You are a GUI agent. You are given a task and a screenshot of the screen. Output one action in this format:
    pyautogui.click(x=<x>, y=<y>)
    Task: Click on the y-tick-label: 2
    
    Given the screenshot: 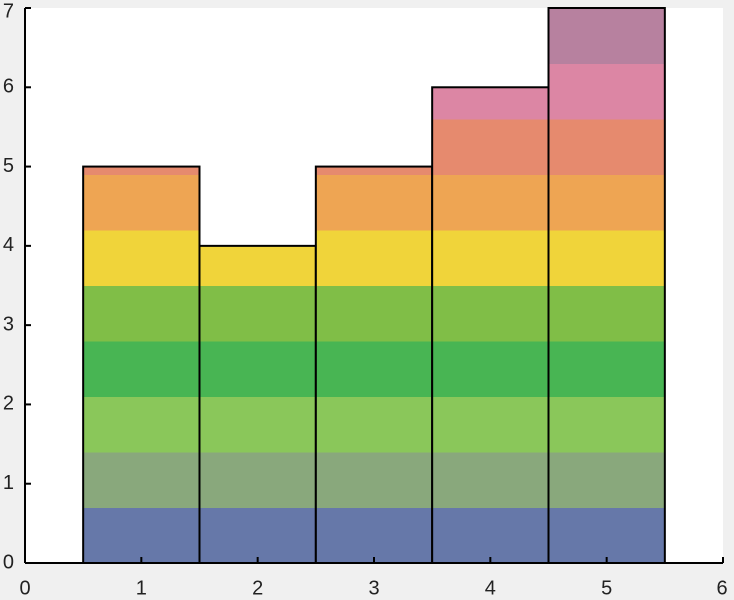 What is the action you would take?
    pyautogui.click(x=8, y=404)
    